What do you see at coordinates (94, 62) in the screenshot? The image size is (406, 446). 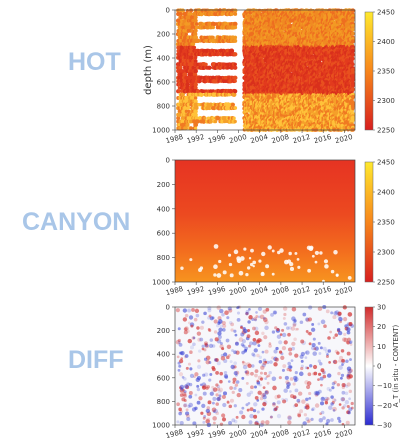 I see `hot-label: HOT` at bounding box center [94, 62].